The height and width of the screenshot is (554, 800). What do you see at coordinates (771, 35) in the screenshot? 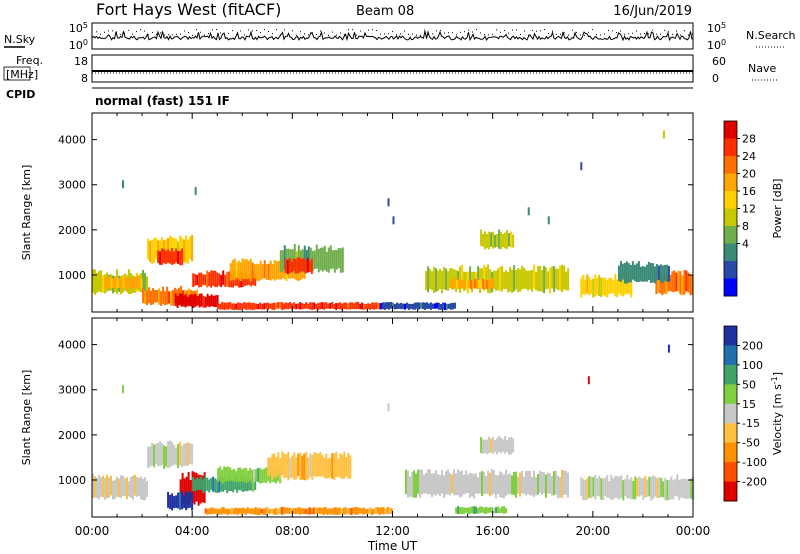
I see `nsearch-label: N.Search` at bounding box center [771, 35].